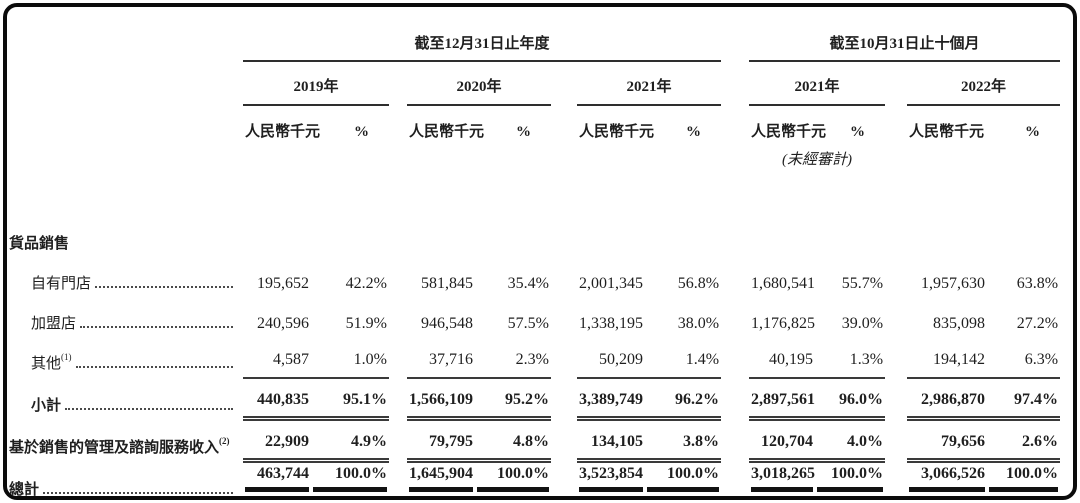 This screenshot has width=1080, height=503. What do you see at coordinates (277, 361) in the screenshot?
I see `cell-value: 4,587` at bounding box center [277, 361].